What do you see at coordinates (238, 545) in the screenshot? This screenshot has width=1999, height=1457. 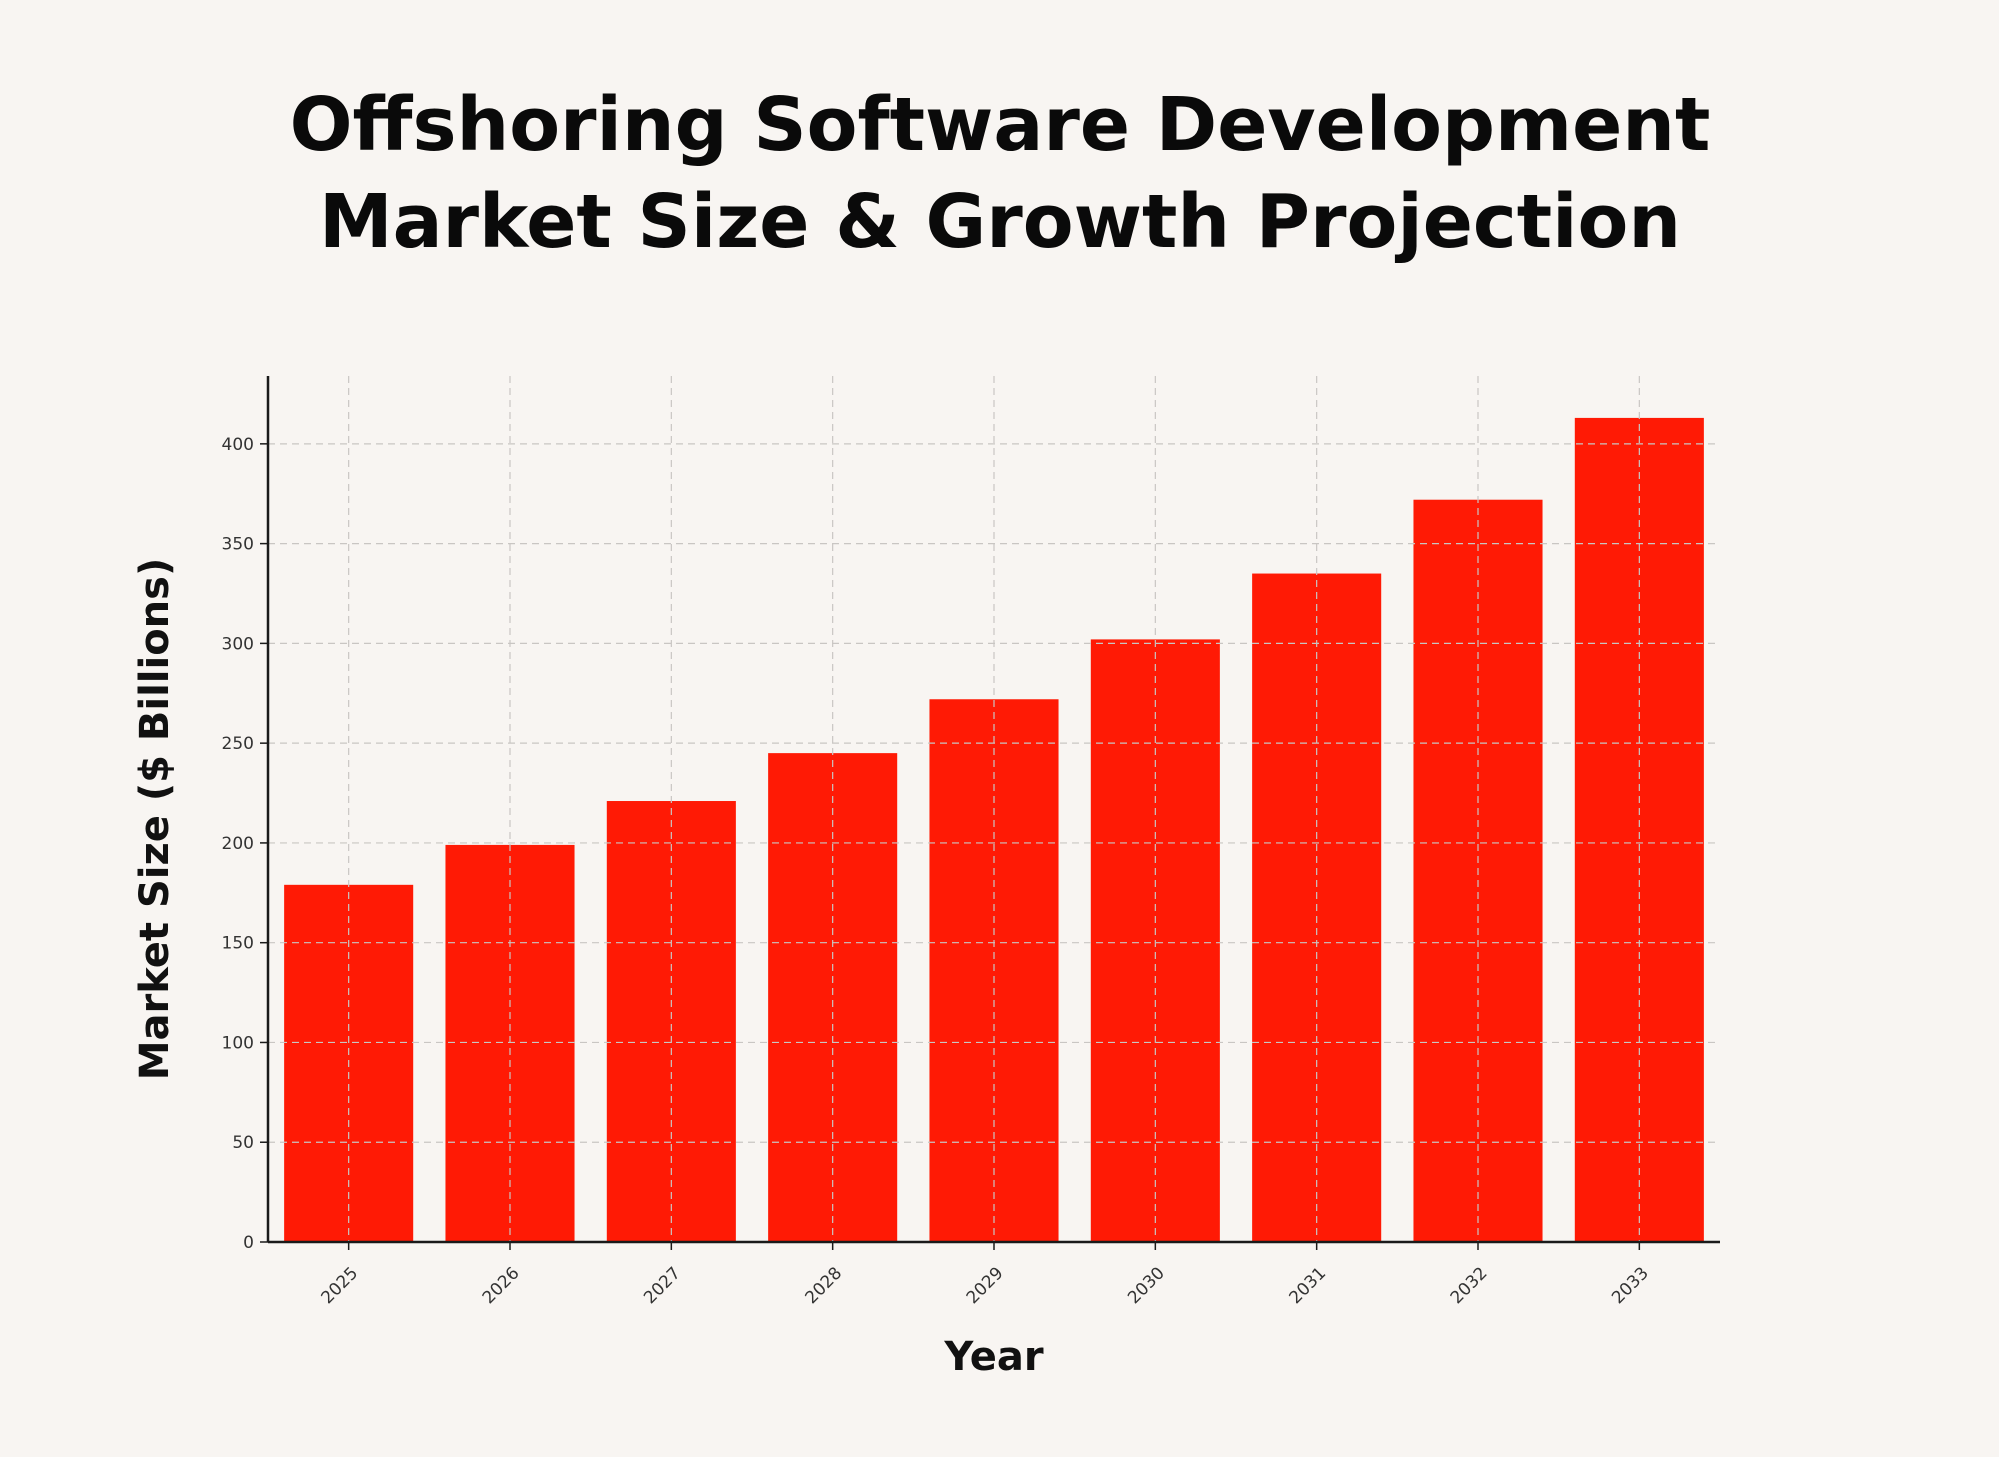 I see `y-tick-label: 350` at bounding box center [238, 545].